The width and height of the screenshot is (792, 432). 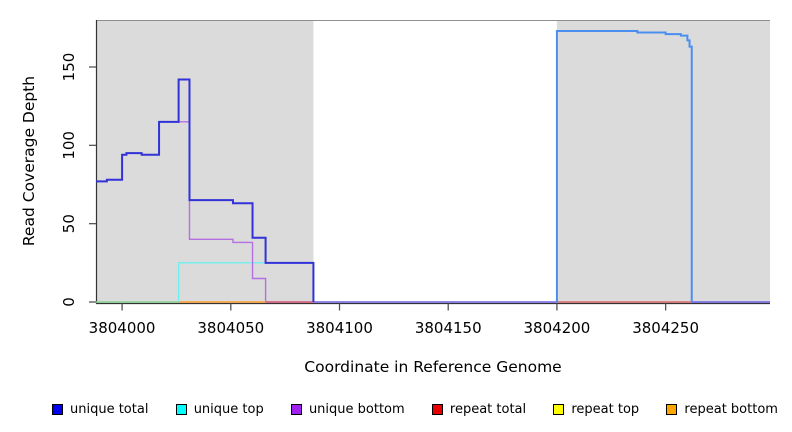 I want to click on legend-item-unique-top: unique top, so click(x=219, y=409).